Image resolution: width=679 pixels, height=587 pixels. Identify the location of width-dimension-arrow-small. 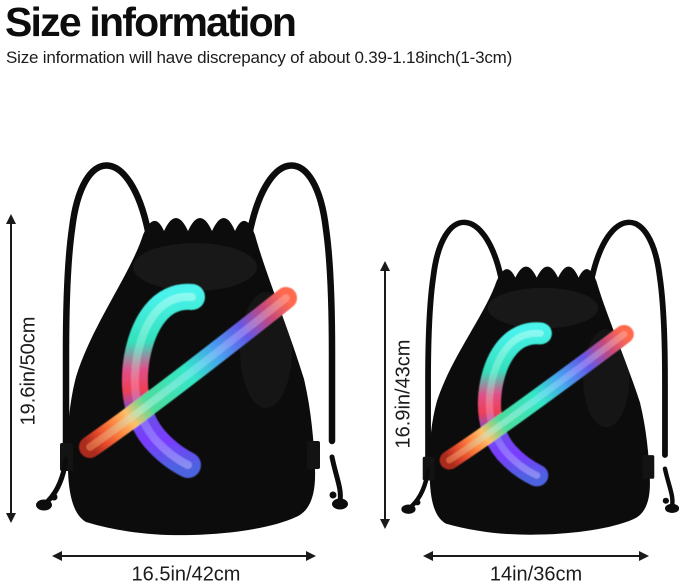
(536, 556).